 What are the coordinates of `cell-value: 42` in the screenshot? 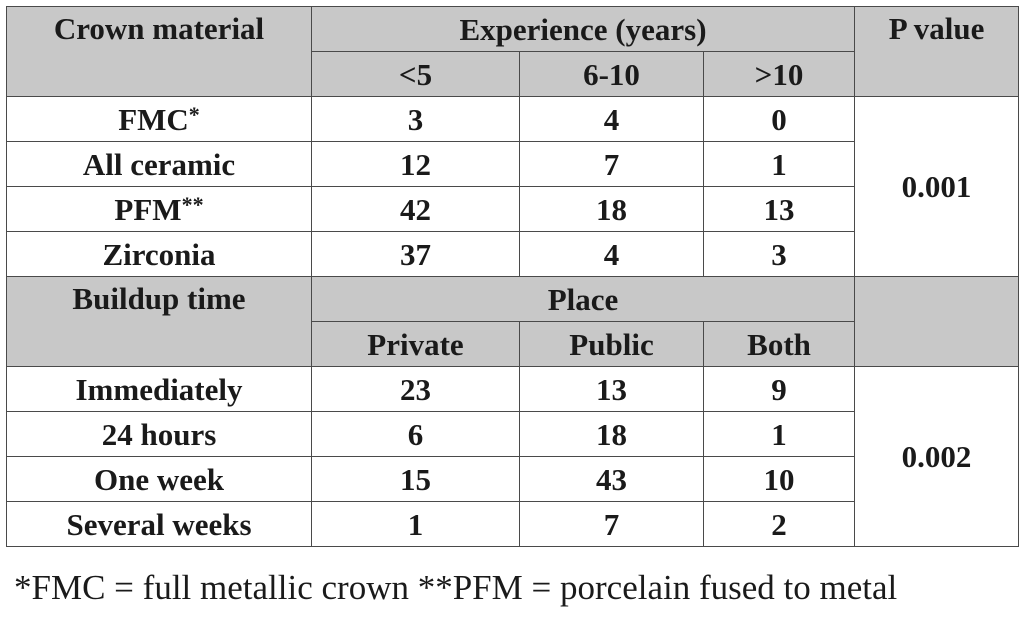 It's located at (415, 209).